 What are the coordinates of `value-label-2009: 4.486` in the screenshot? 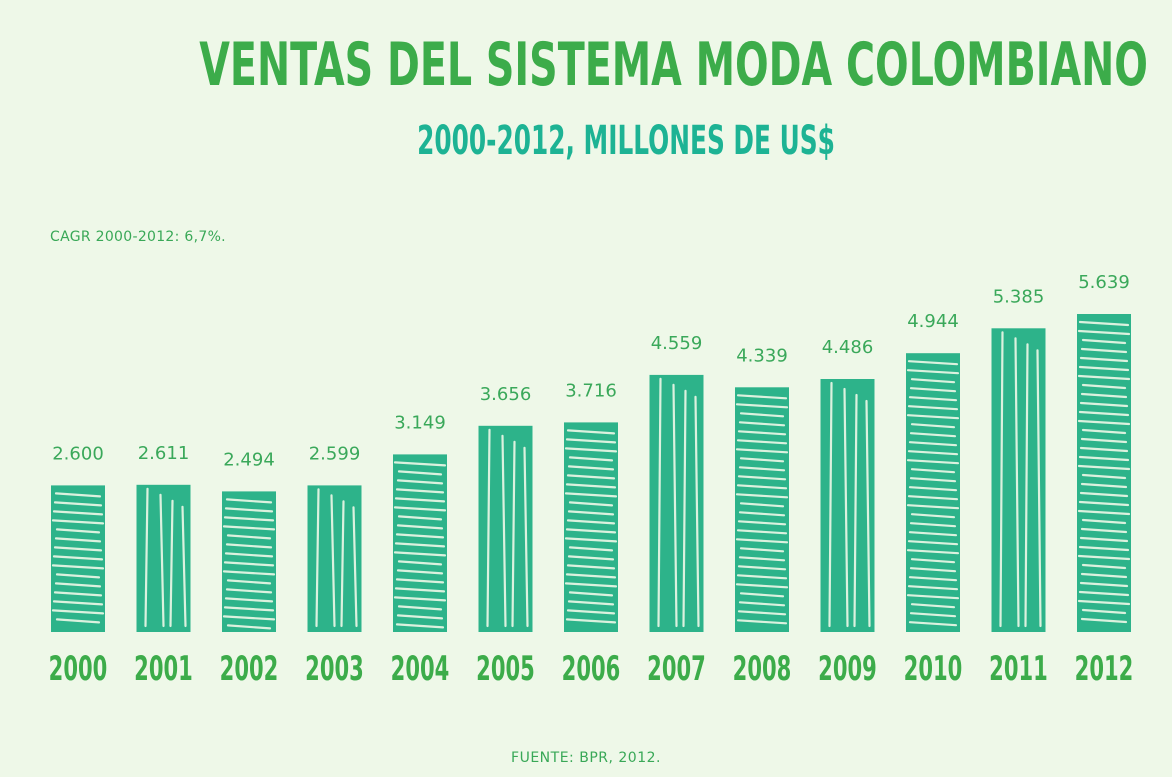 It's located at (848, 347).